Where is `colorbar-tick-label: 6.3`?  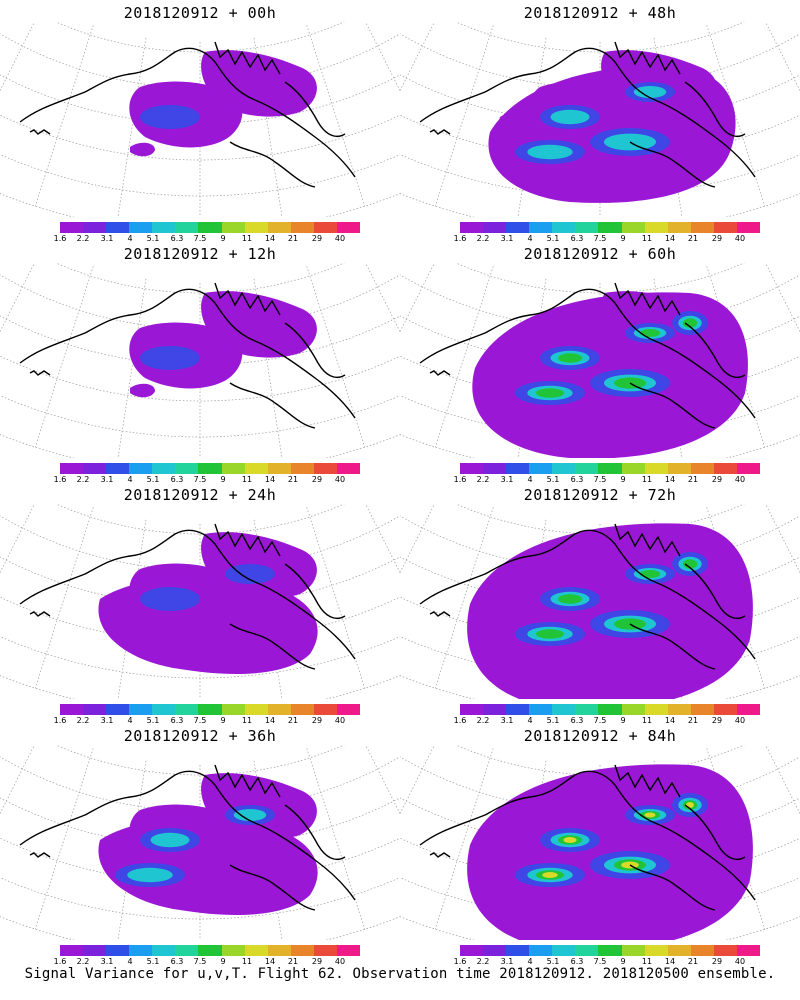
colorbar-tick-label: 6.3 is located at coordinates (577, 238).